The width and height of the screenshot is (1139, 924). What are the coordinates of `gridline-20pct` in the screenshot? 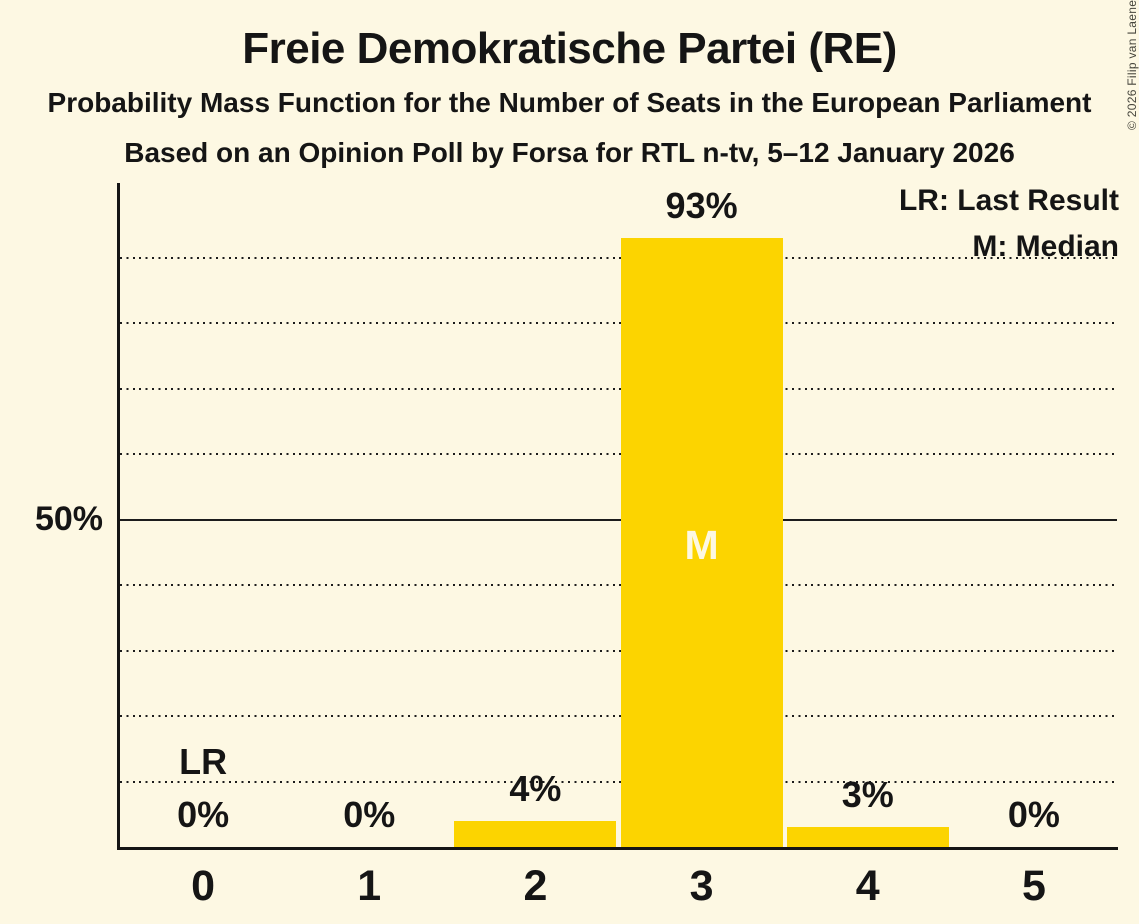 It's located at (618, 716).